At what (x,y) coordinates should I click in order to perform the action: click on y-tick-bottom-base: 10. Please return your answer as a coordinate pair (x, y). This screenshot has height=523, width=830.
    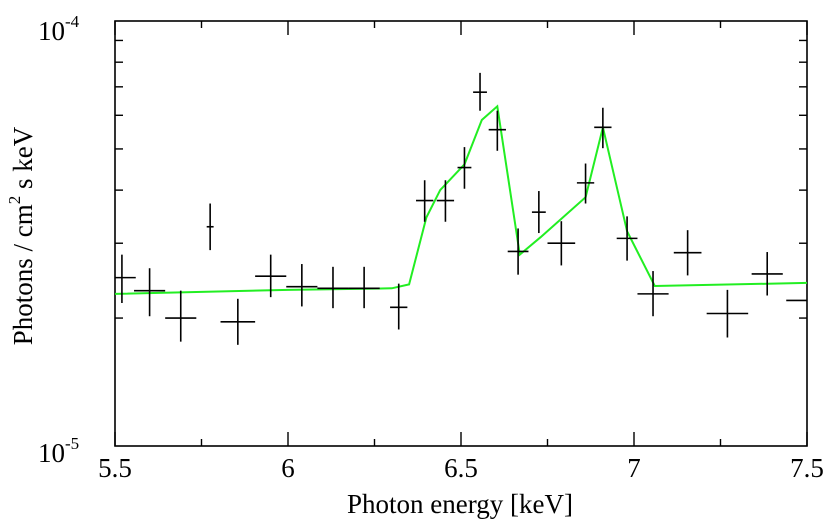
    Looking at the image, I should click on (51, 453).